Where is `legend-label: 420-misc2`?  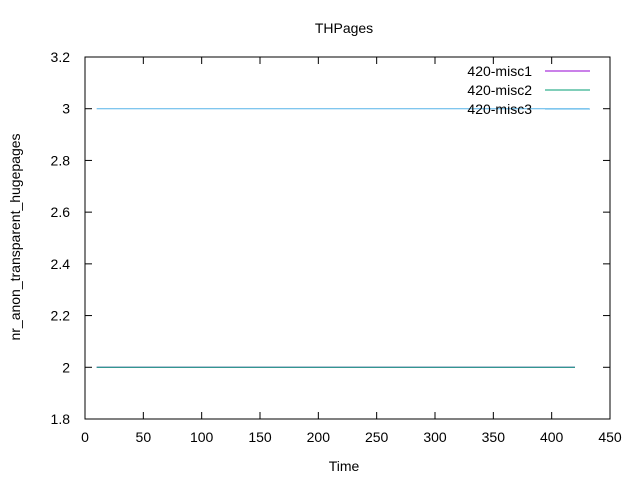 legend-label: 420-misc2 is located at coordinates (499, 90).